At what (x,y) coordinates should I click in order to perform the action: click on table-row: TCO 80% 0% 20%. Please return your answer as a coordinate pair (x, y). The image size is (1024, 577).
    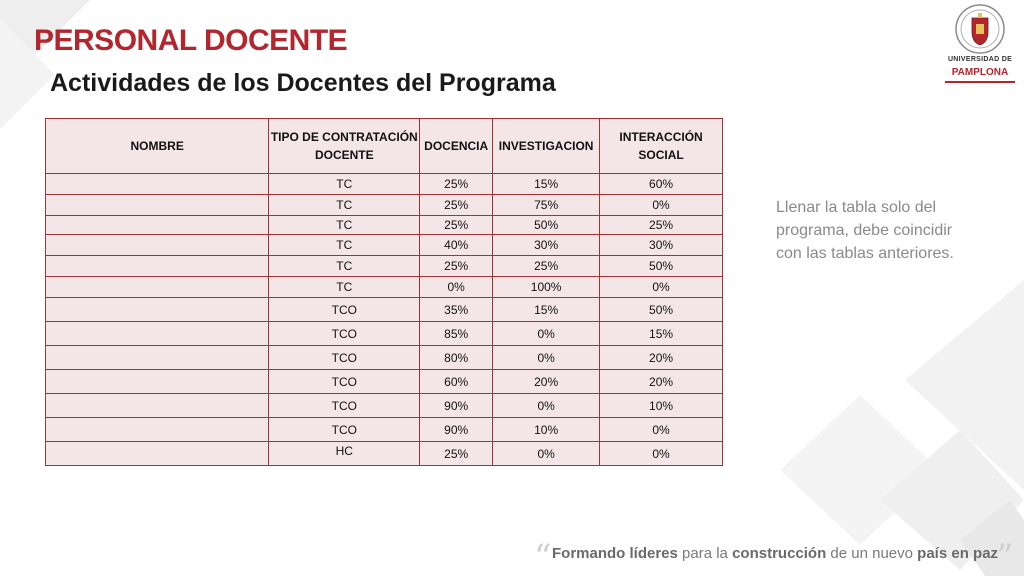
    Looking at the image, I should click on (383, 357).